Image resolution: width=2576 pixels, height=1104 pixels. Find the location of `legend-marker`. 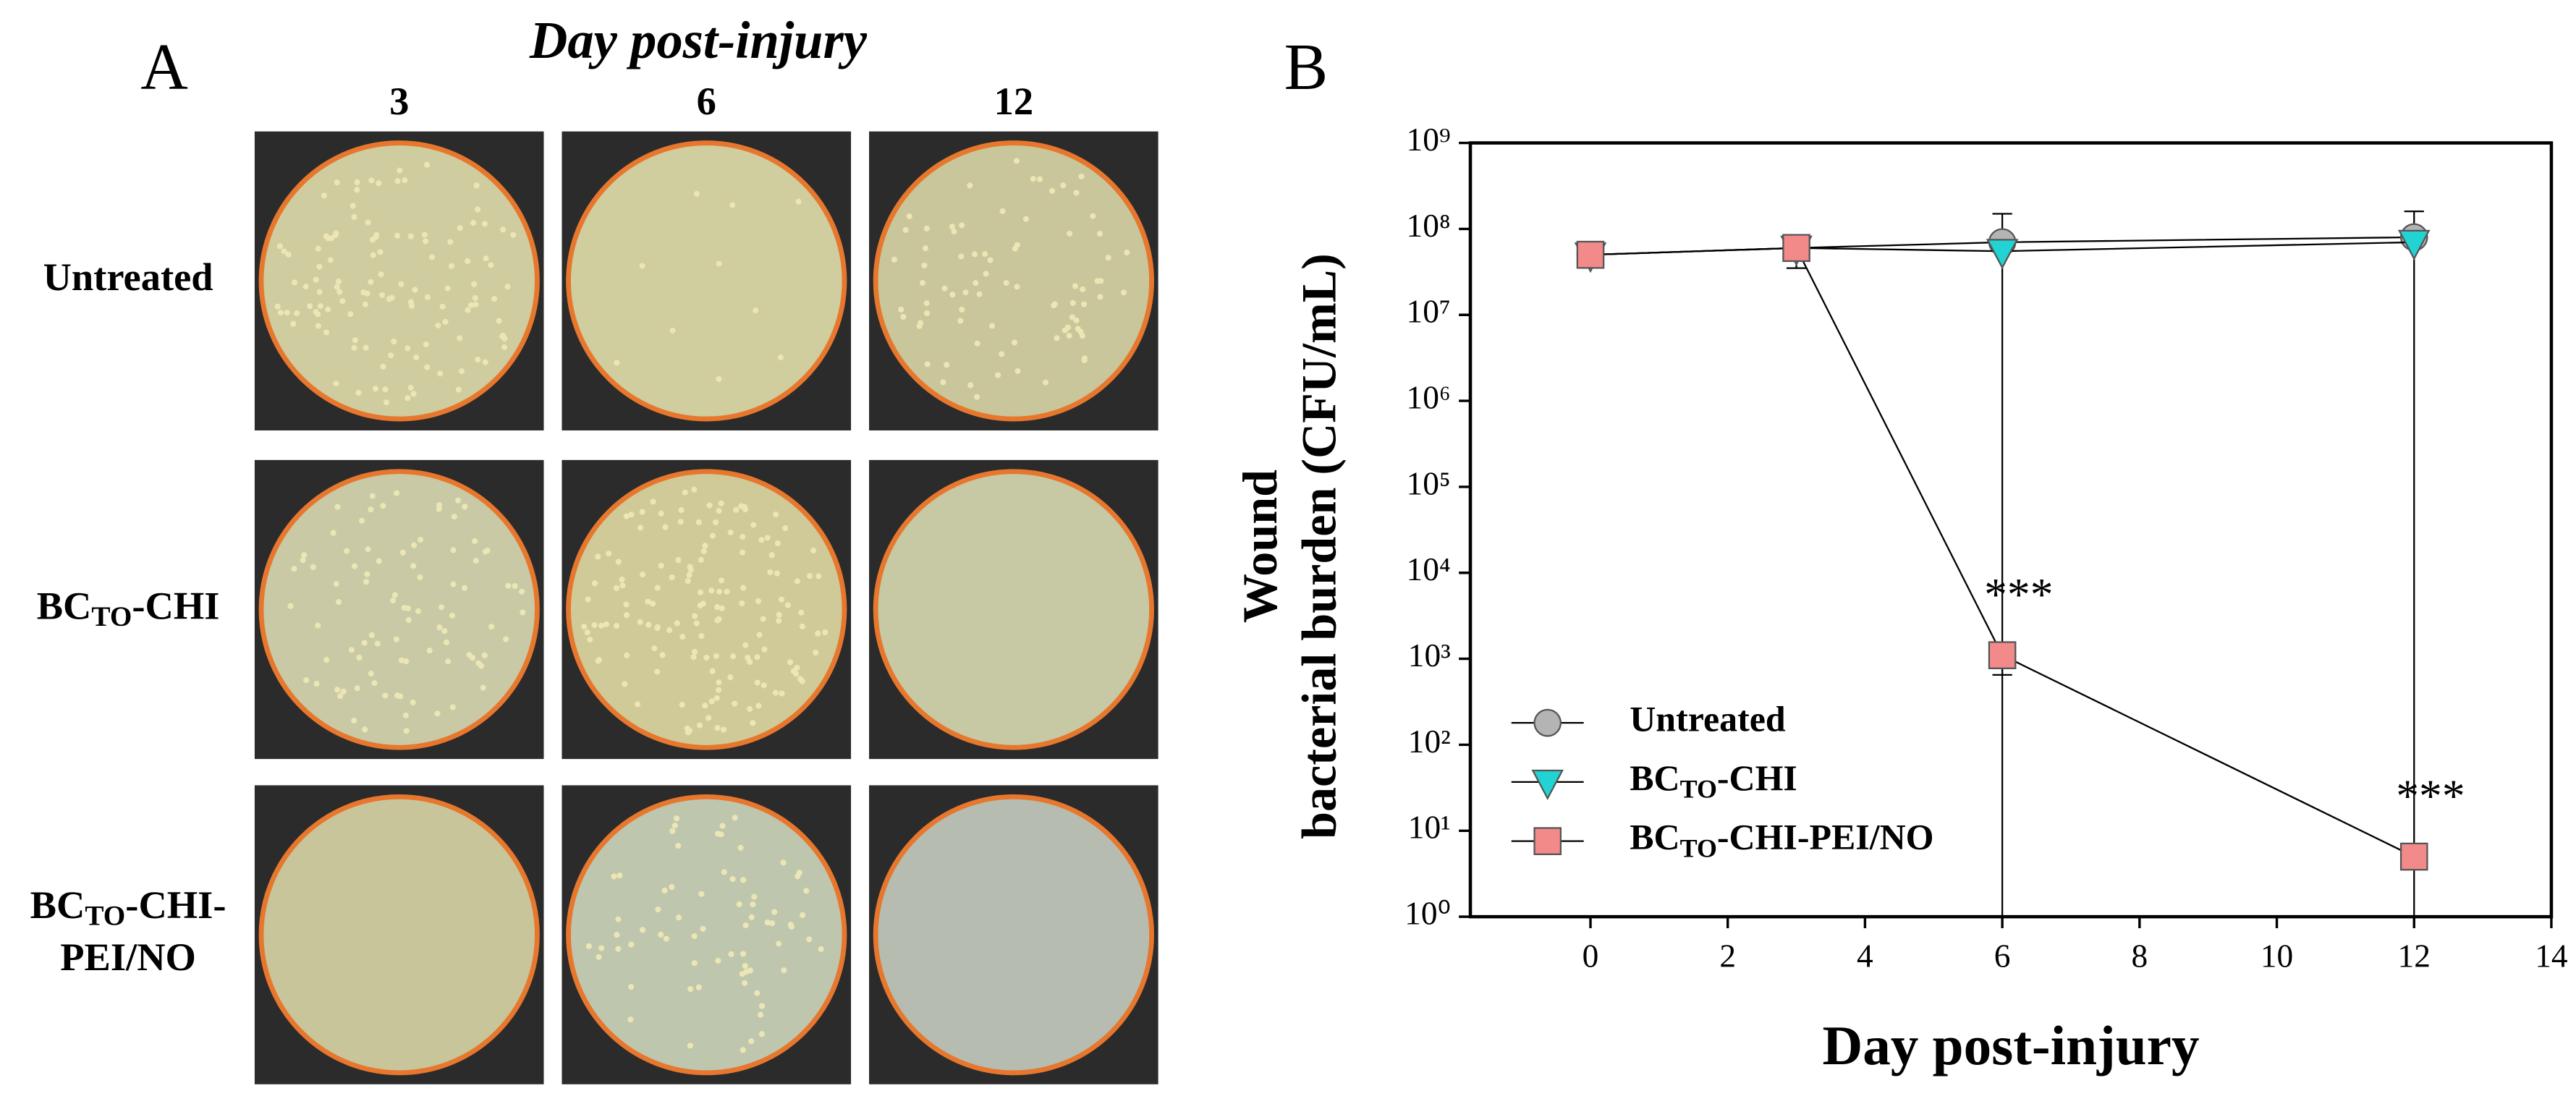

legend-marker is located at coordinates (1548, 722).